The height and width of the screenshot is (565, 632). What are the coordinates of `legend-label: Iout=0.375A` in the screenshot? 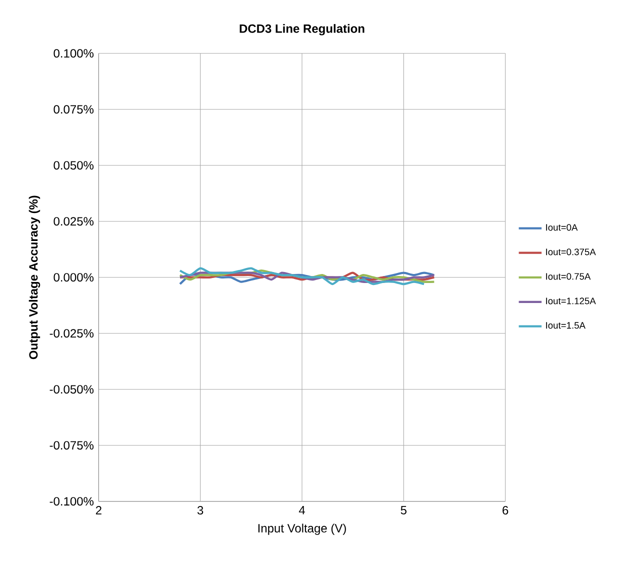 It's located at (571, 252).